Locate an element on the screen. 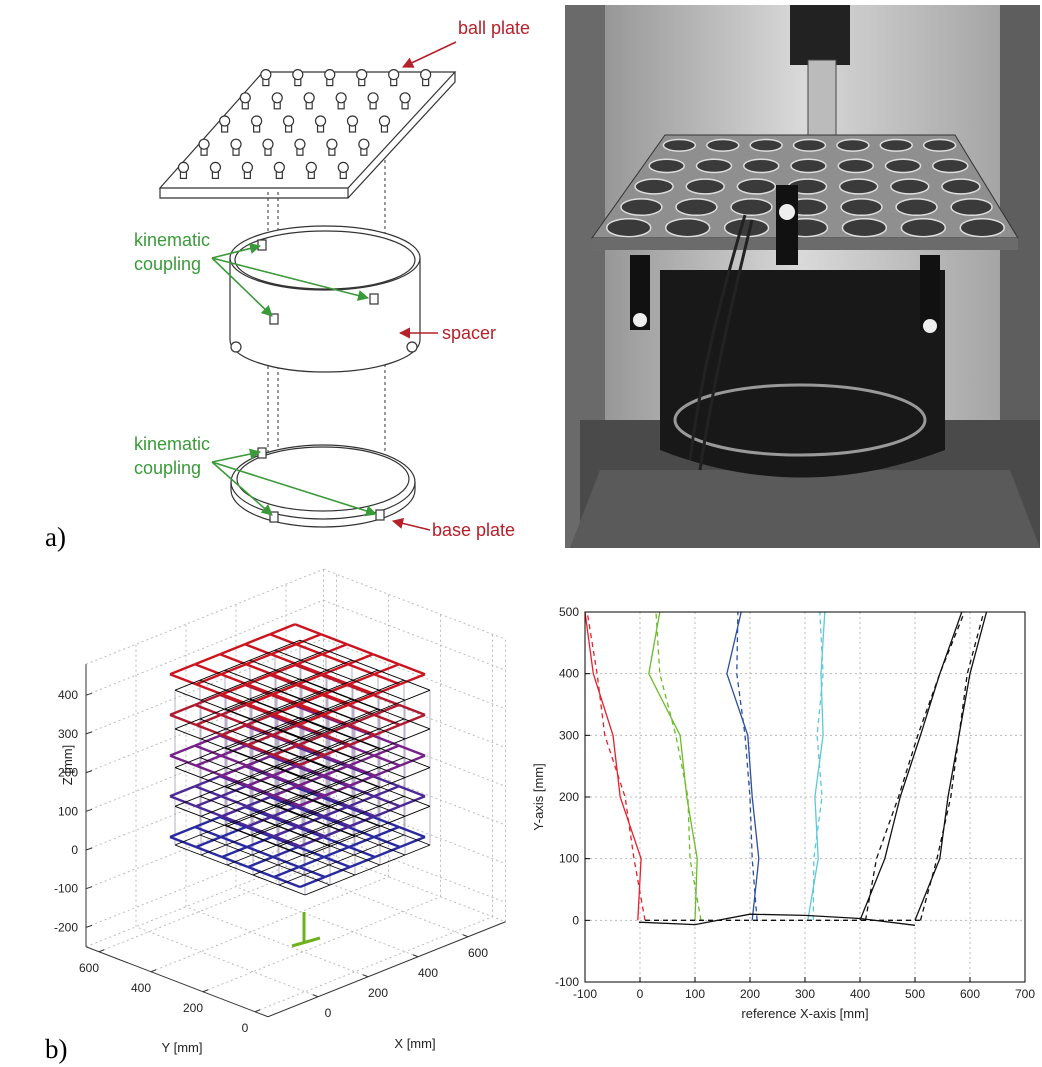 This screenshot has width=1042, height=1067. z-tick-label: -100 is located at coordinates (66, 889).